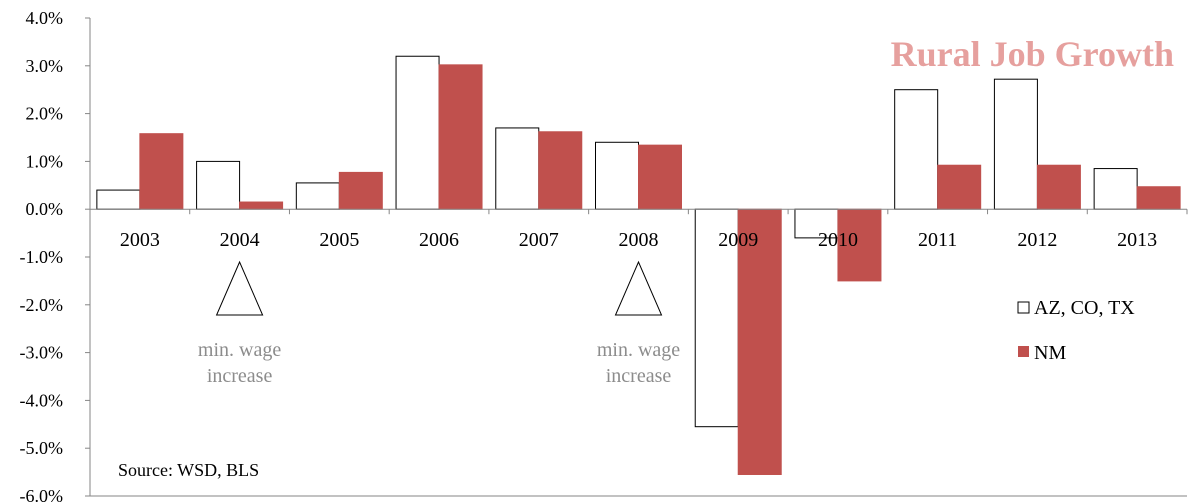  Describe the element at coordinates (118, 199) in the screenshot. I see `bar-az-co-tx-2003` at that location.